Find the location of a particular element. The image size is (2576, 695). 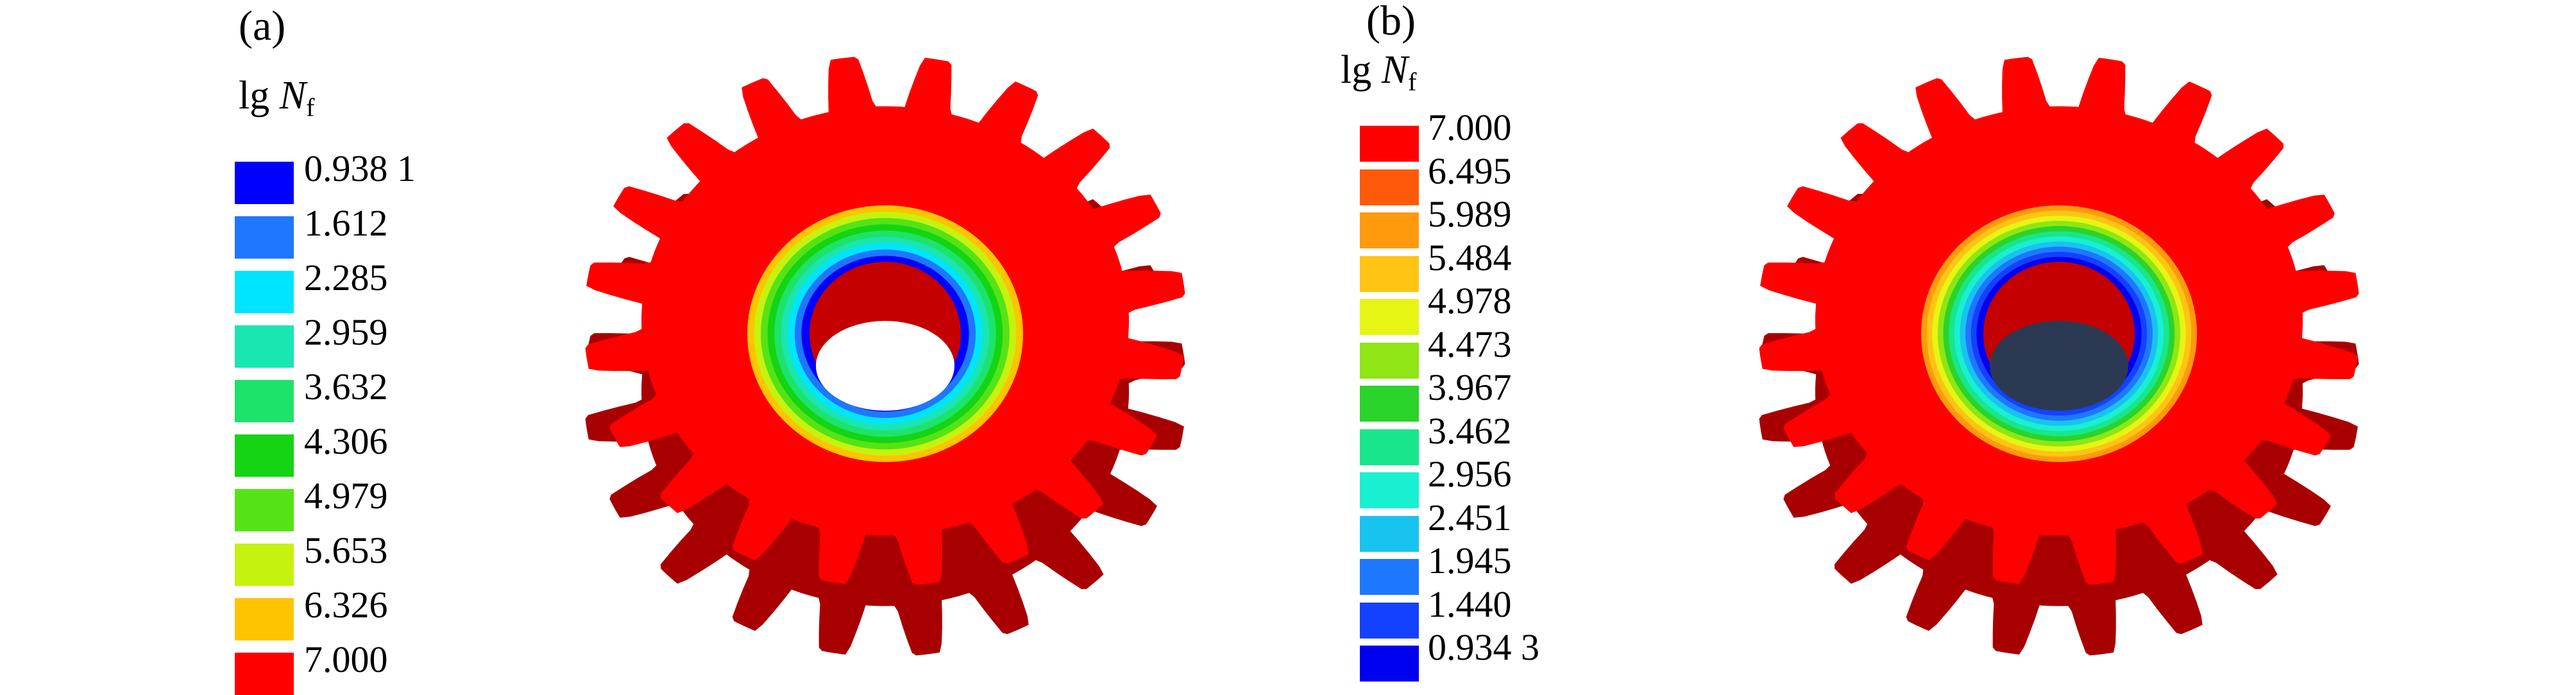

legend-tick-label: 5.989 is located at coordinates (1470, 214).